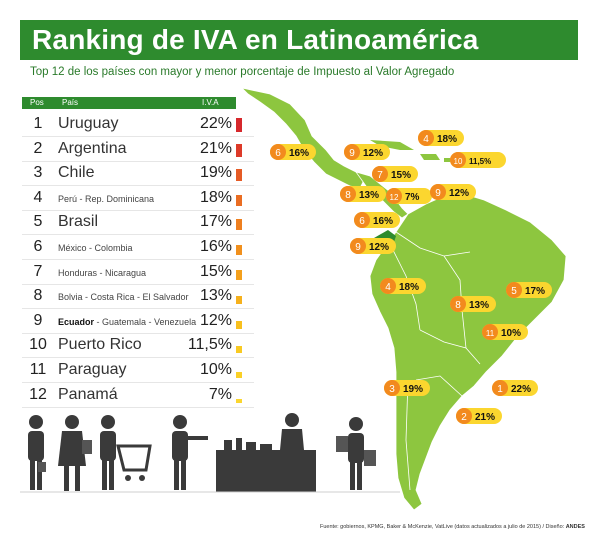  What do you see at coordinates (215, 320) in the screenshot?
I see `row-rate: 12%` at bounding box center [215, 320].